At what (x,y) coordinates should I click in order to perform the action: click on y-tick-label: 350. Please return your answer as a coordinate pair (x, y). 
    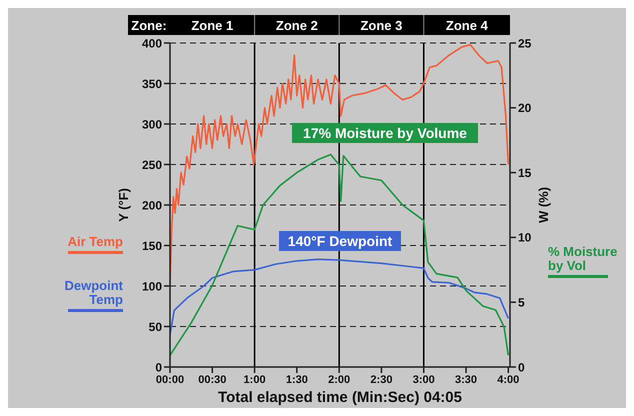
    Looking at the image, I should click on (152, 83).